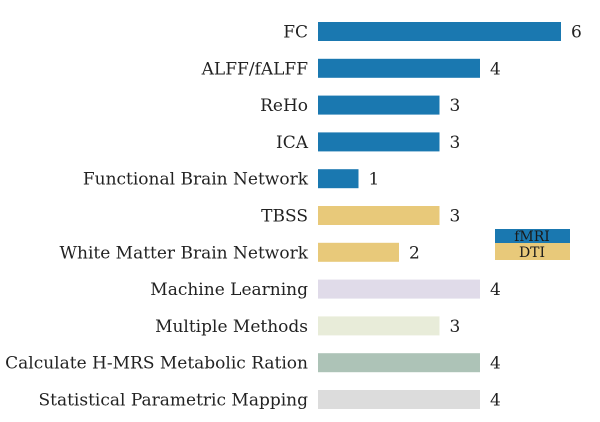 Image resolution: width=600 pixels, height=422 pixels. I want to click on value-label-fc: 6, so click(576, 33).